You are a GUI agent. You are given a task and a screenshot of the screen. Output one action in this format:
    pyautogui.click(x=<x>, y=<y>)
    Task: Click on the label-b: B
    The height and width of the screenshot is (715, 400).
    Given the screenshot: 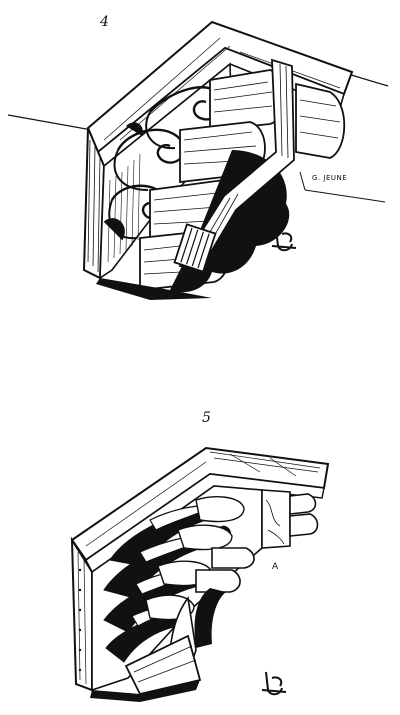 What is the action you would take?
    pyautogui.click(x=203, y=603)
    